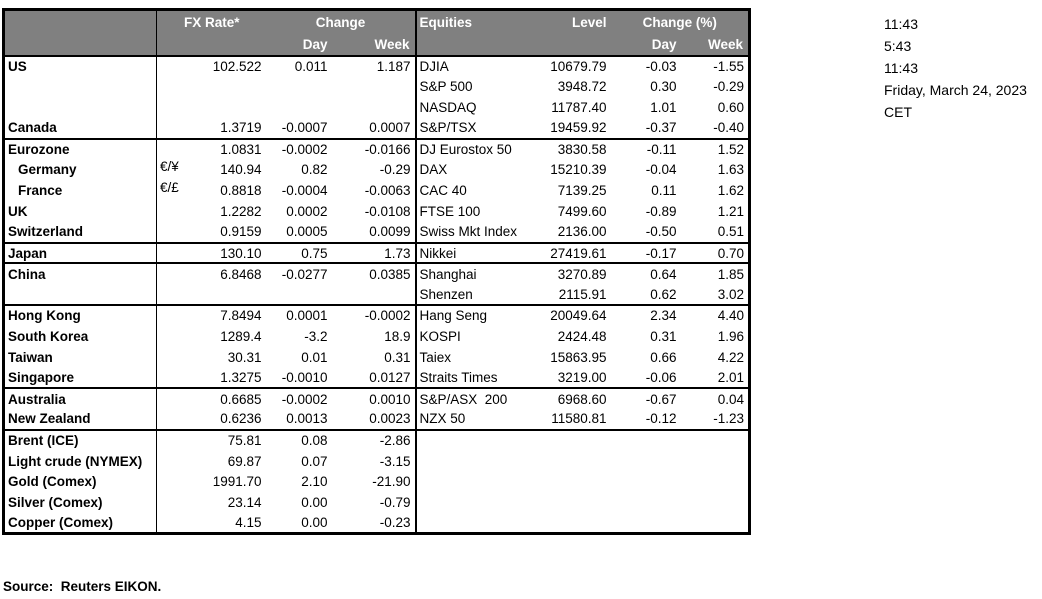 The width and height of the screenshot is (1042, 599). What do you see at coordinates (212, 377) in the screenshot?
I see `fx-rate-cell: 1.3275` at bounding box center [212, 377].